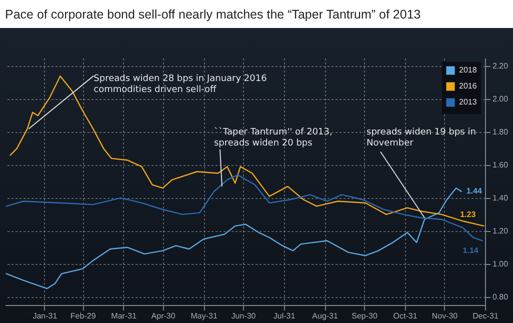 This screenshot has width=513, height=323. What do you see at coordinates (181, 84) in the screenshot?
I see `annotation: Spreads widen 28 bps in January 2016 commodities driven sell-off` at bounding box center [181, 84].